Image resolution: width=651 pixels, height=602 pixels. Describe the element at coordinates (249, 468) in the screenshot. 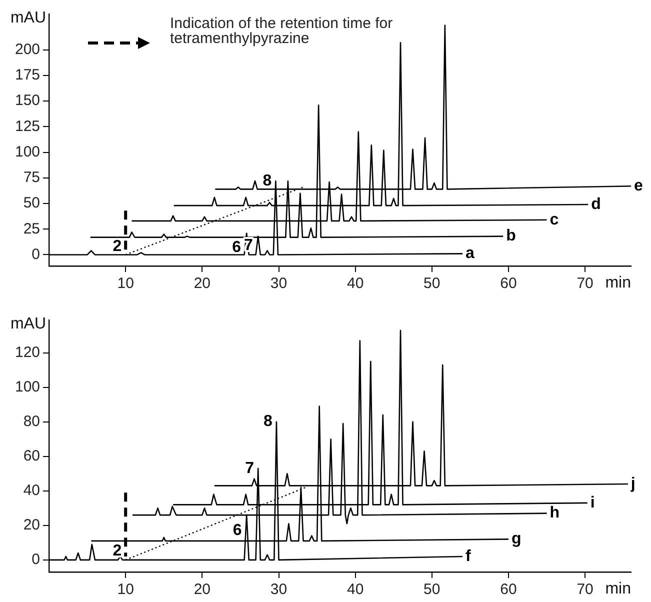

I see `annotation: 7` at that location.